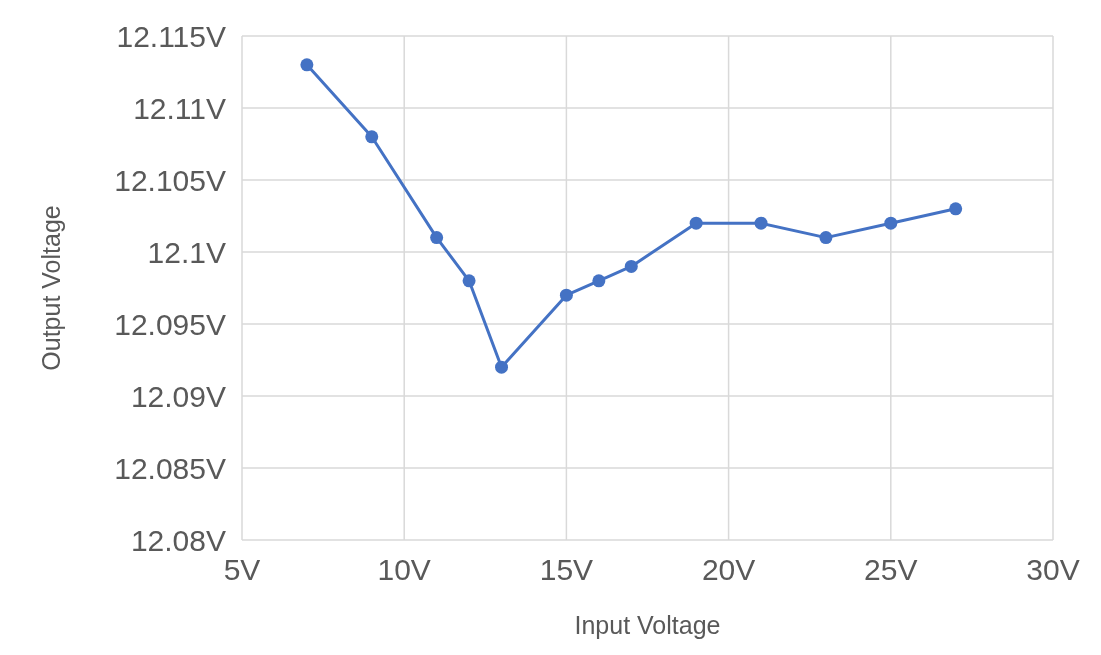 This screenshot has height=655, width=1101. What do you see at coordinates (178, 540) in the screenshot?
I see `y-tick-label: 12.08V` at bounding box center [178, 540].